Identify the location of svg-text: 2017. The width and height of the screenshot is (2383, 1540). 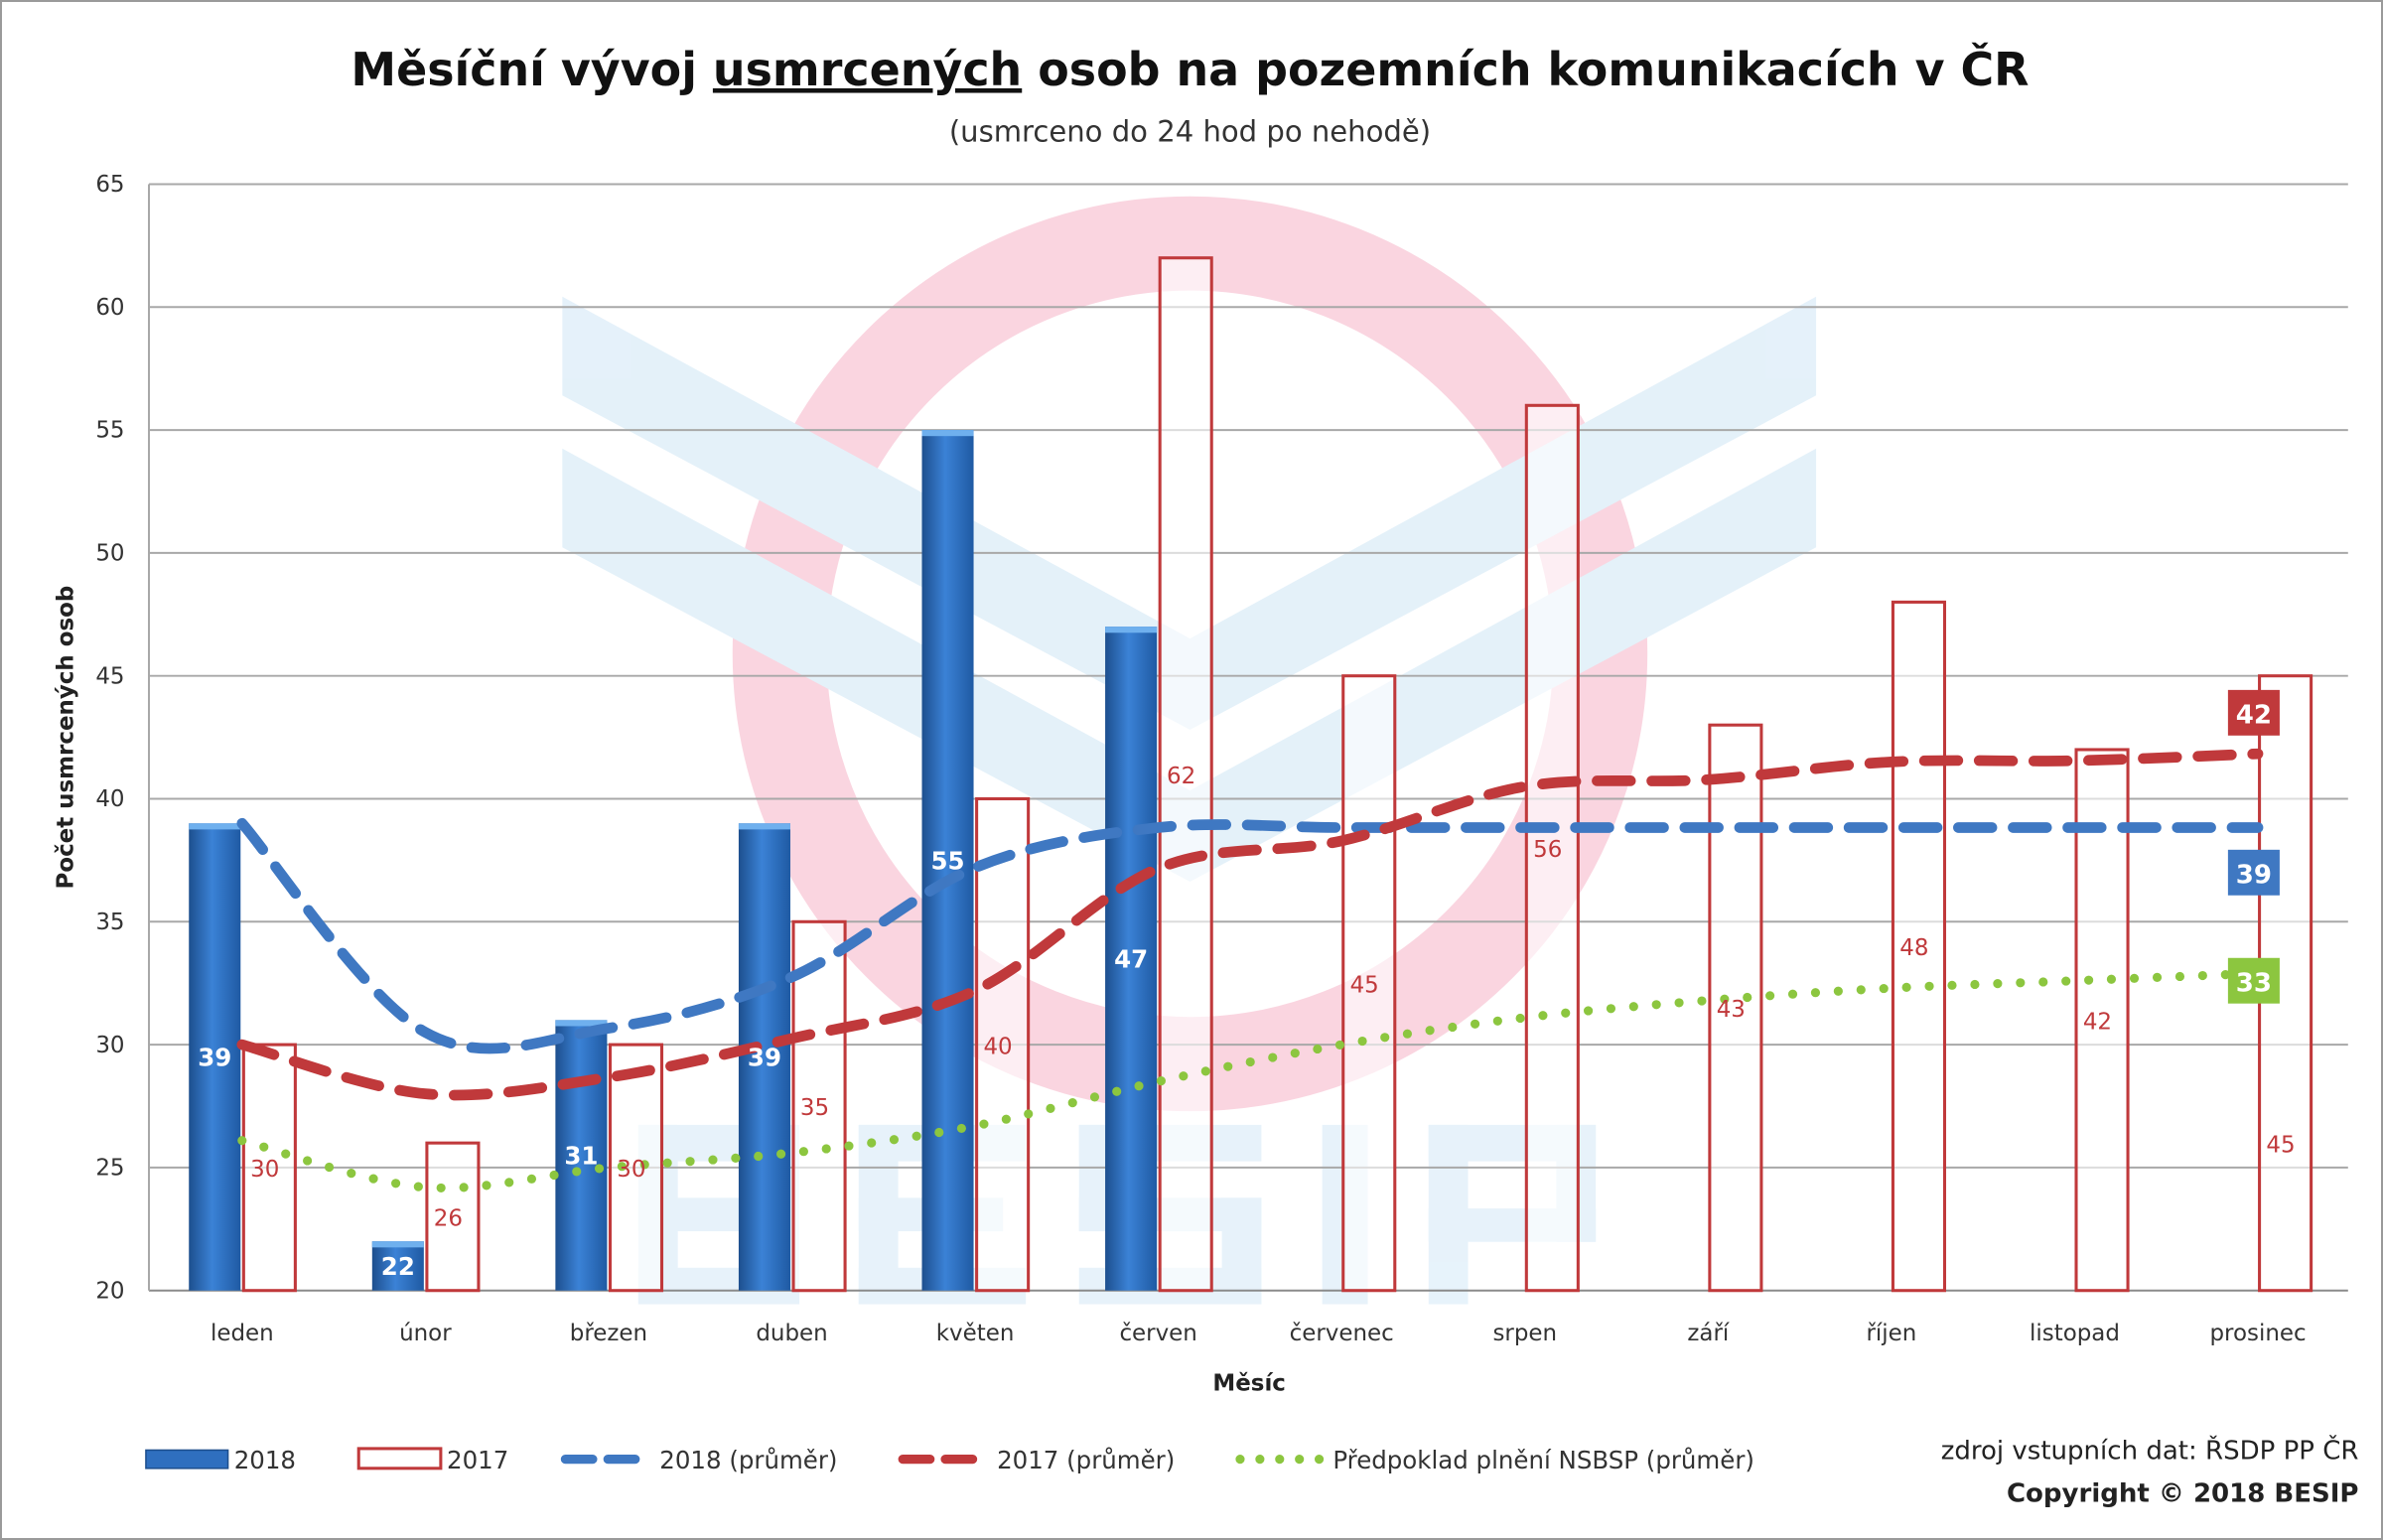
(477, 1460).